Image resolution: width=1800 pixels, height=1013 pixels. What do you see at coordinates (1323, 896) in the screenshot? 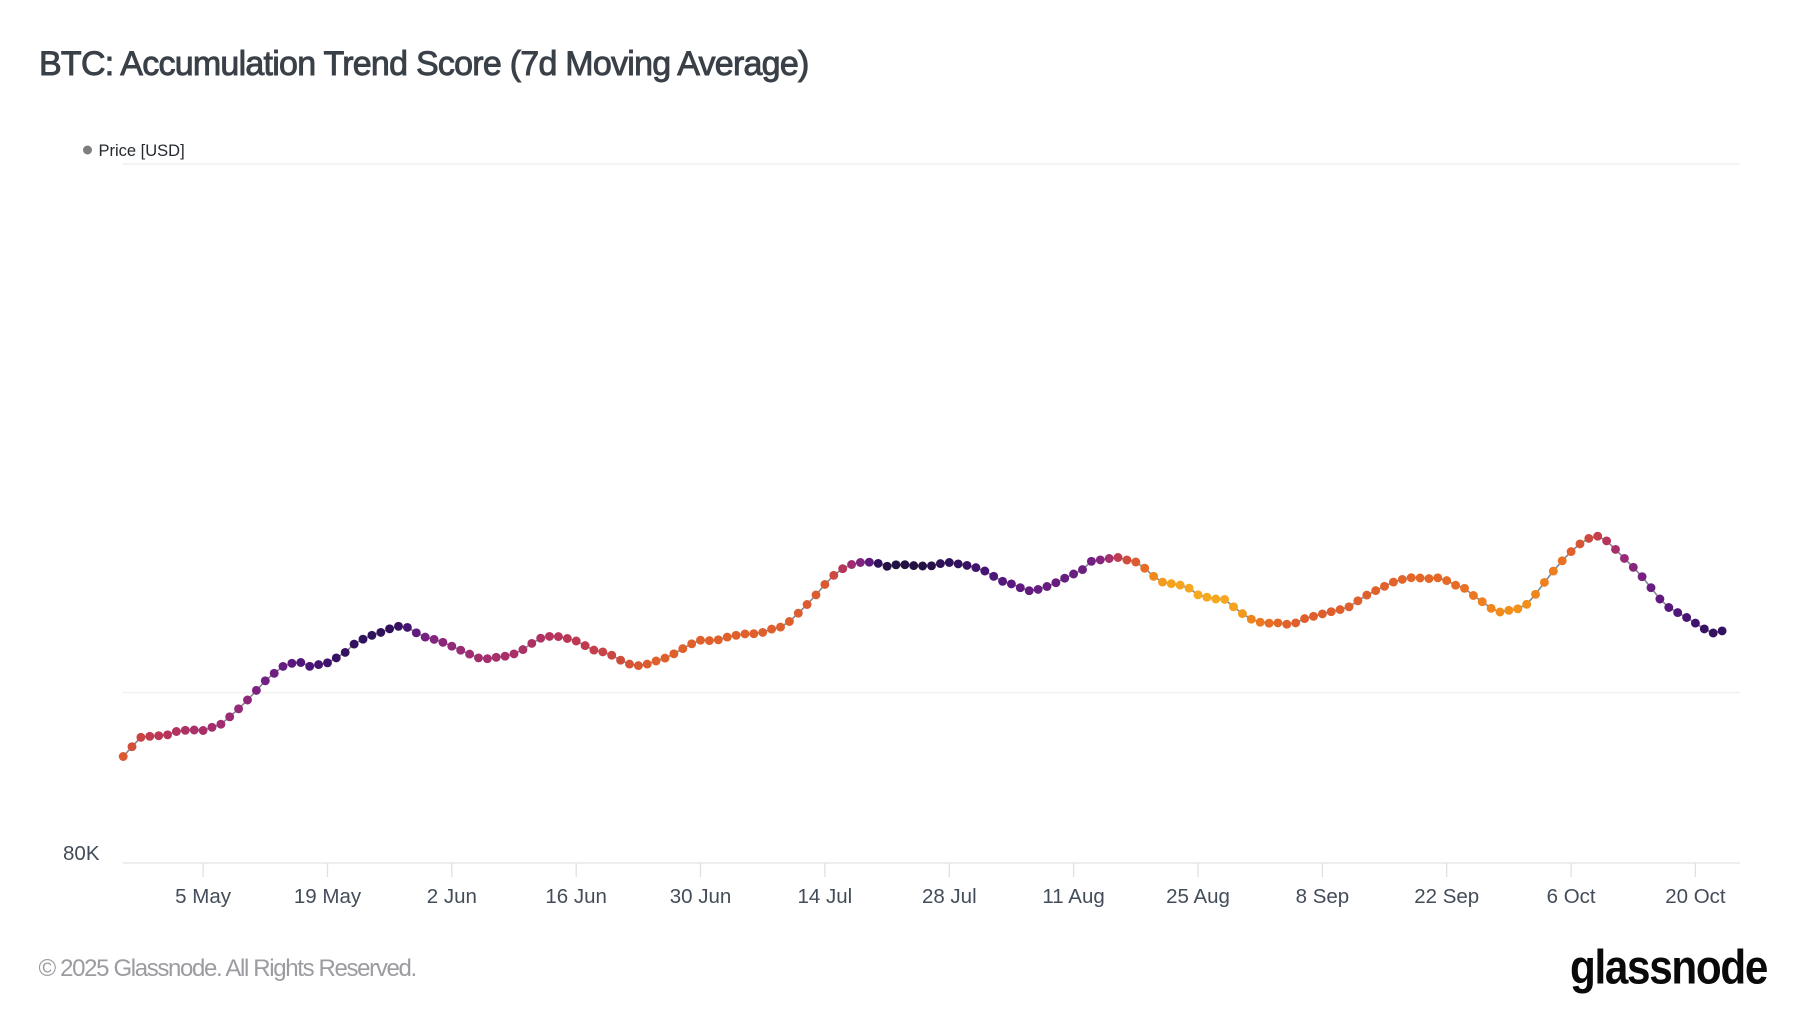
I see `svg-text: 8 Sep` at bounding box center [1323, 896].